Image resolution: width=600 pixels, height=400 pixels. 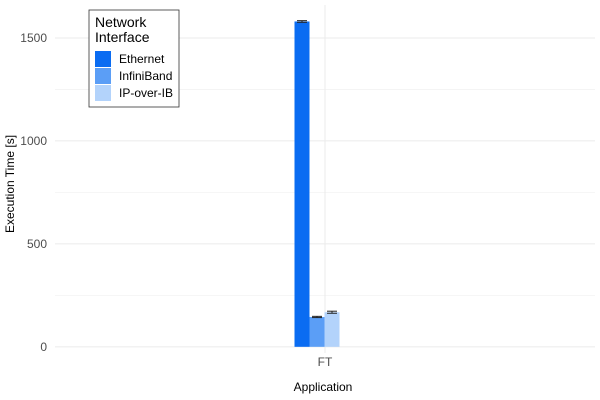 I want to click on bars, so click(x=317, y=184).